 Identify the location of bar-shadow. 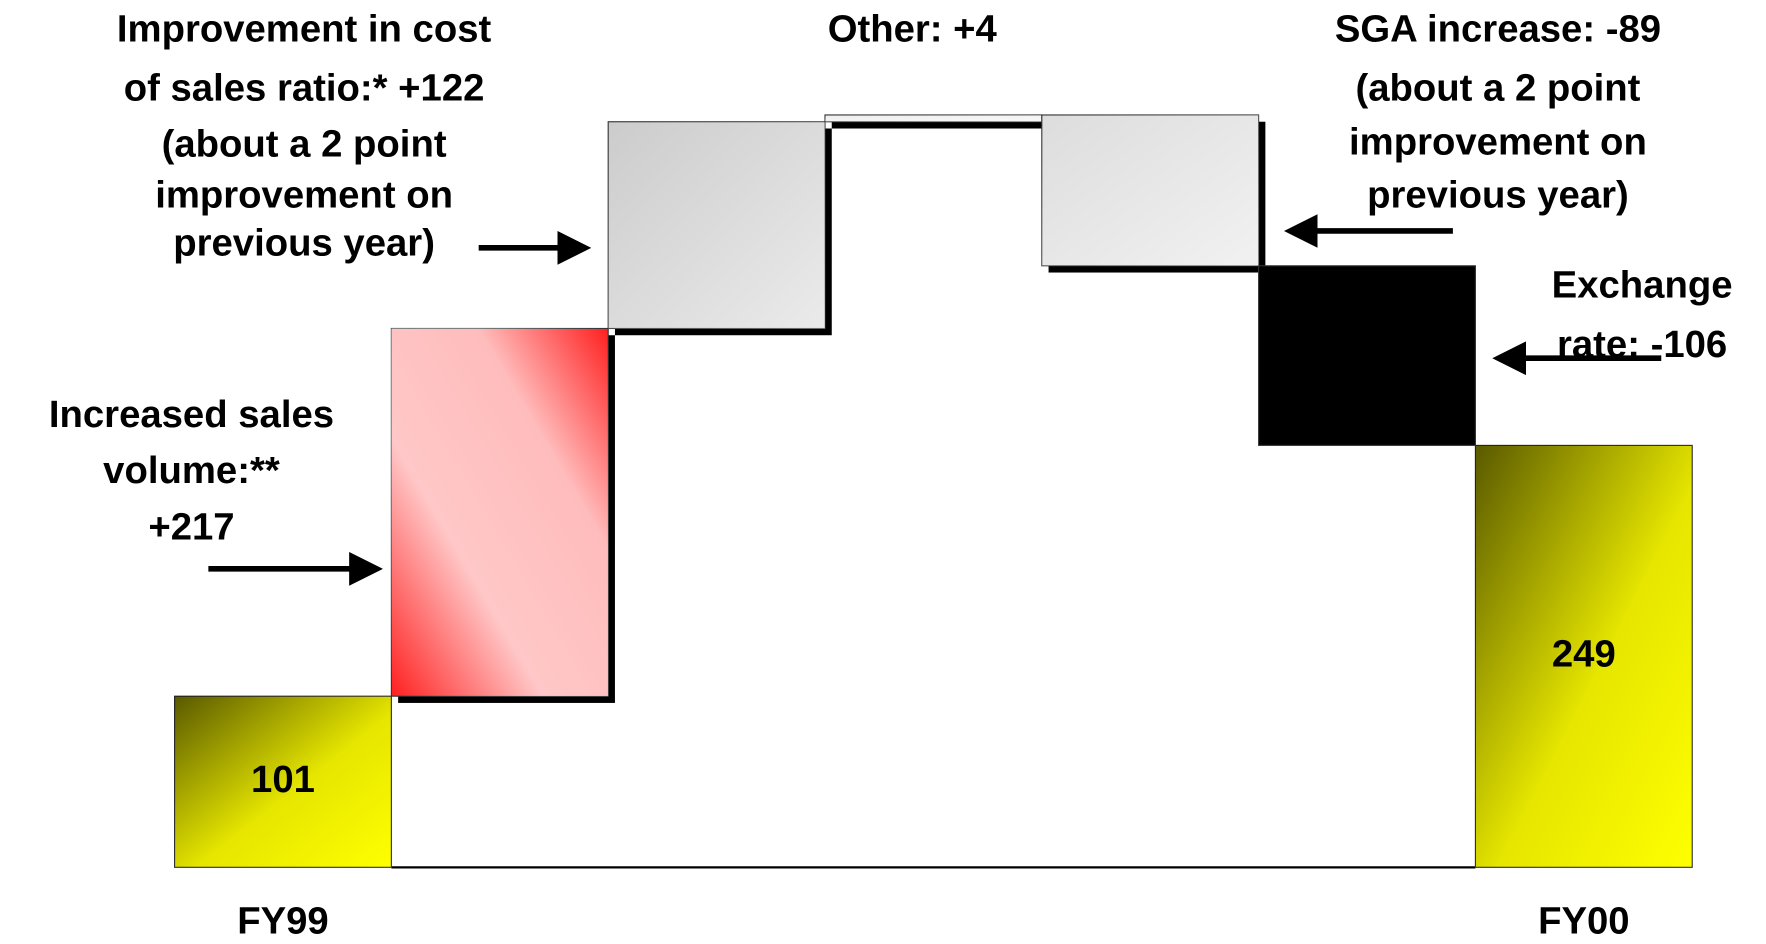
(940, 125).